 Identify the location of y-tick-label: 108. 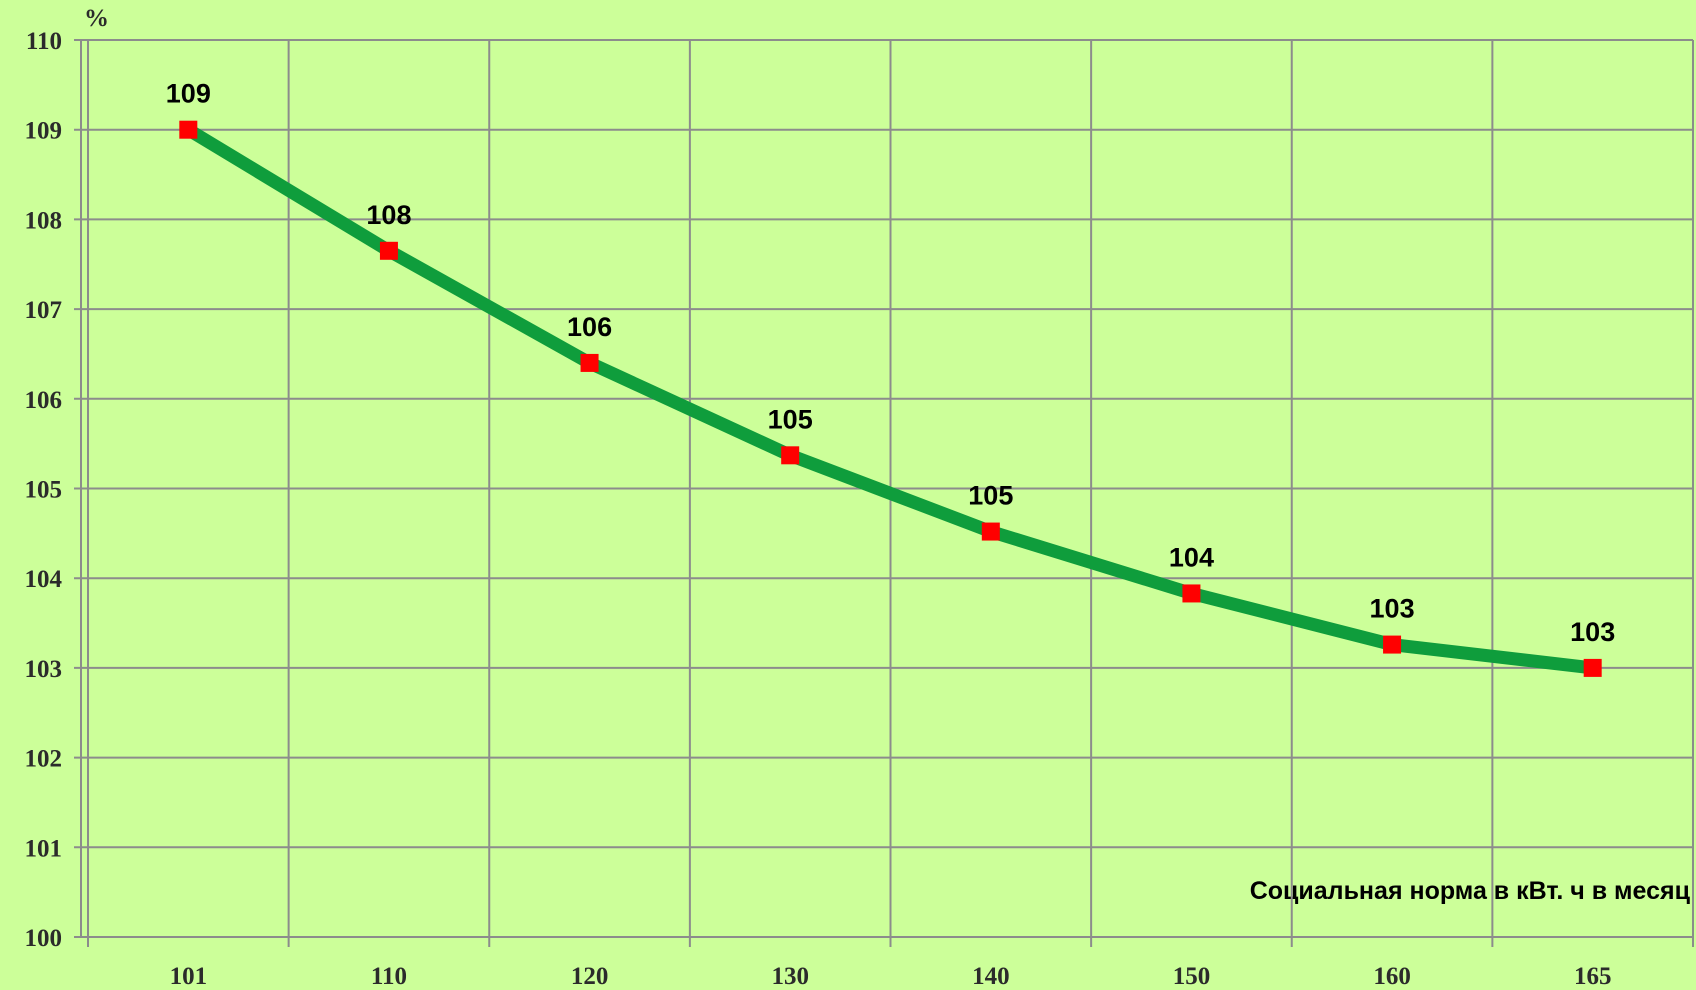
(44, 220).